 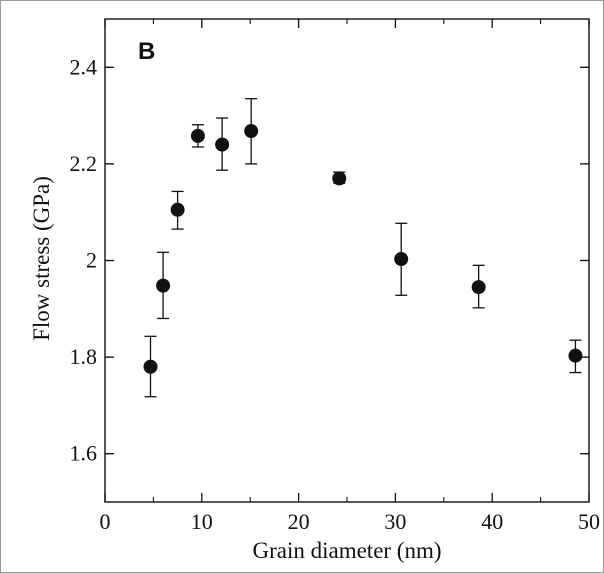 I want to click on y-axis-title: Flow stress (GPa), so click(x=41, y=258).